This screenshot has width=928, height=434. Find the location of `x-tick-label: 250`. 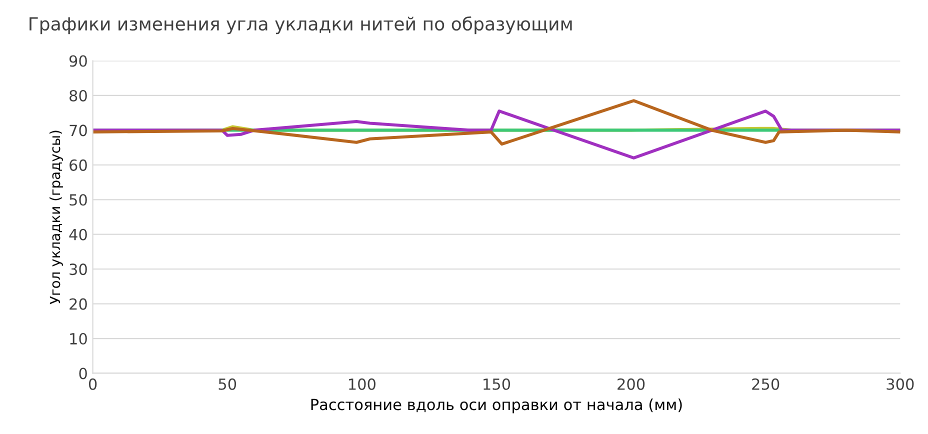

x-tick-label: 250 is located at coordinates (766, 384).